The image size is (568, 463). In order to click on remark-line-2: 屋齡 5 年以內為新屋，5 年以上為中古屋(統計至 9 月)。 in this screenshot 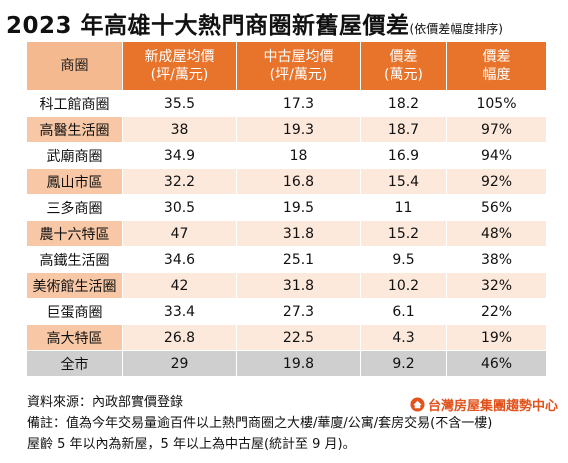, I will do `click(191, 444)`.